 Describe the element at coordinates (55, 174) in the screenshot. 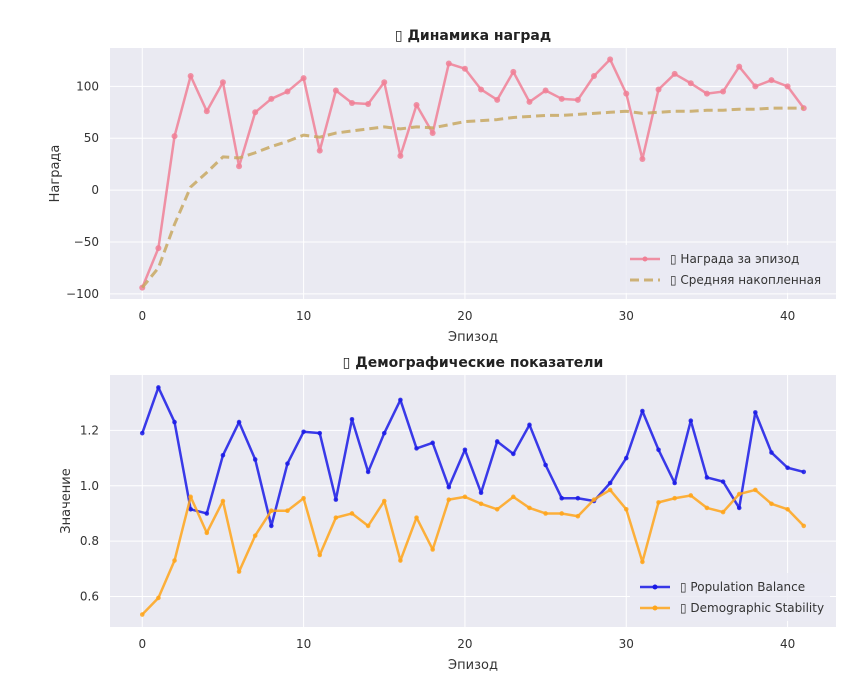

I see `y-axis-label: Награда` at that location.